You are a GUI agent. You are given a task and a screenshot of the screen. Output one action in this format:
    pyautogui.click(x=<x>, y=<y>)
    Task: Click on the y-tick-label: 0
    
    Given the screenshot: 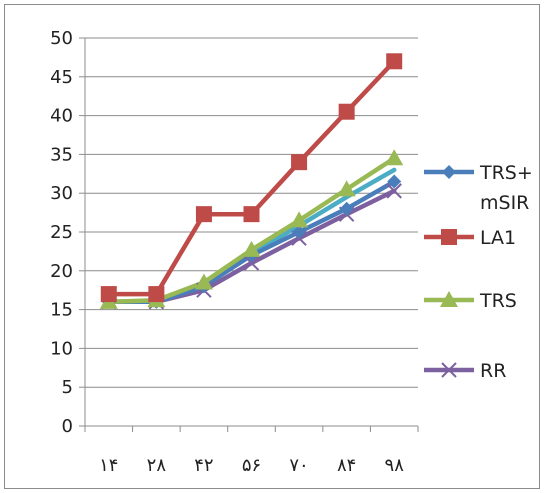 What is the action you would take?
    pyautogui.click(x=67, y=426)
    